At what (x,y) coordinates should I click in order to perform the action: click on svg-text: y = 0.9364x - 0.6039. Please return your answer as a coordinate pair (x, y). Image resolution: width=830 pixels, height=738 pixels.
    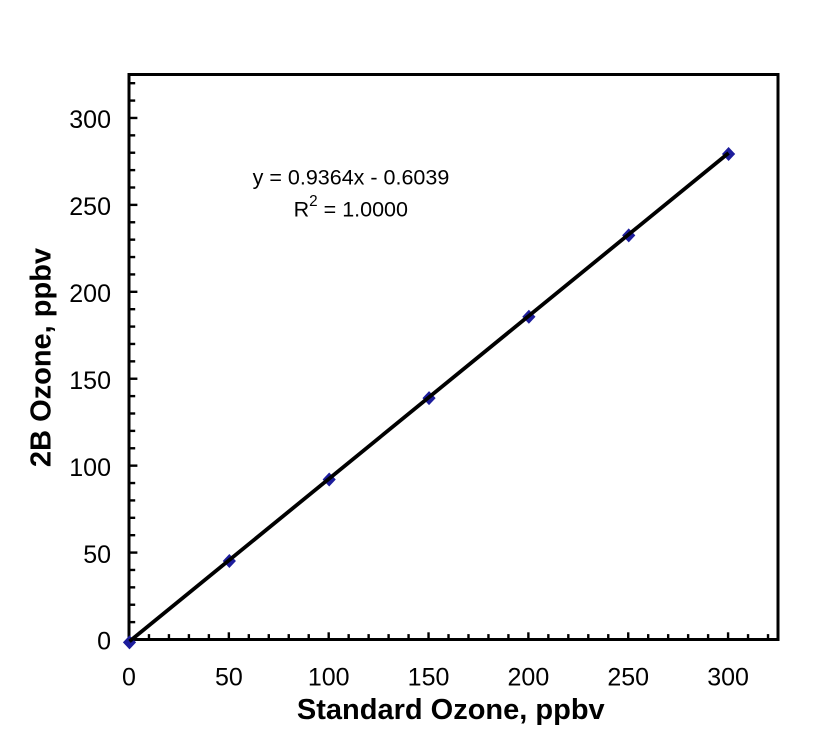
    Looking at the image, I should click on (351, 178).